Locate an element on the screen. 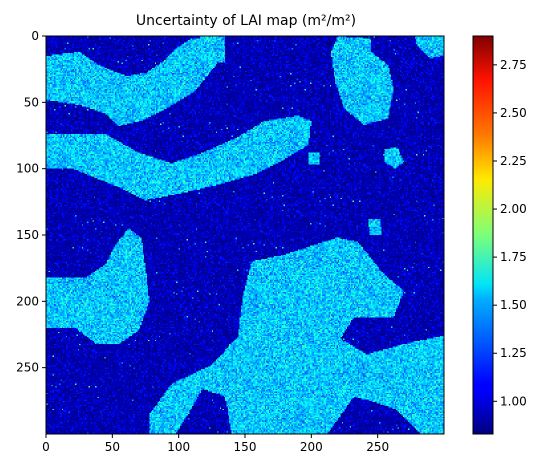 Image resolution: width=546 pixels, height=470 pixels. y-axis-ticks: 0 50 100 150 200 250 is located at coordinates (31, 202).